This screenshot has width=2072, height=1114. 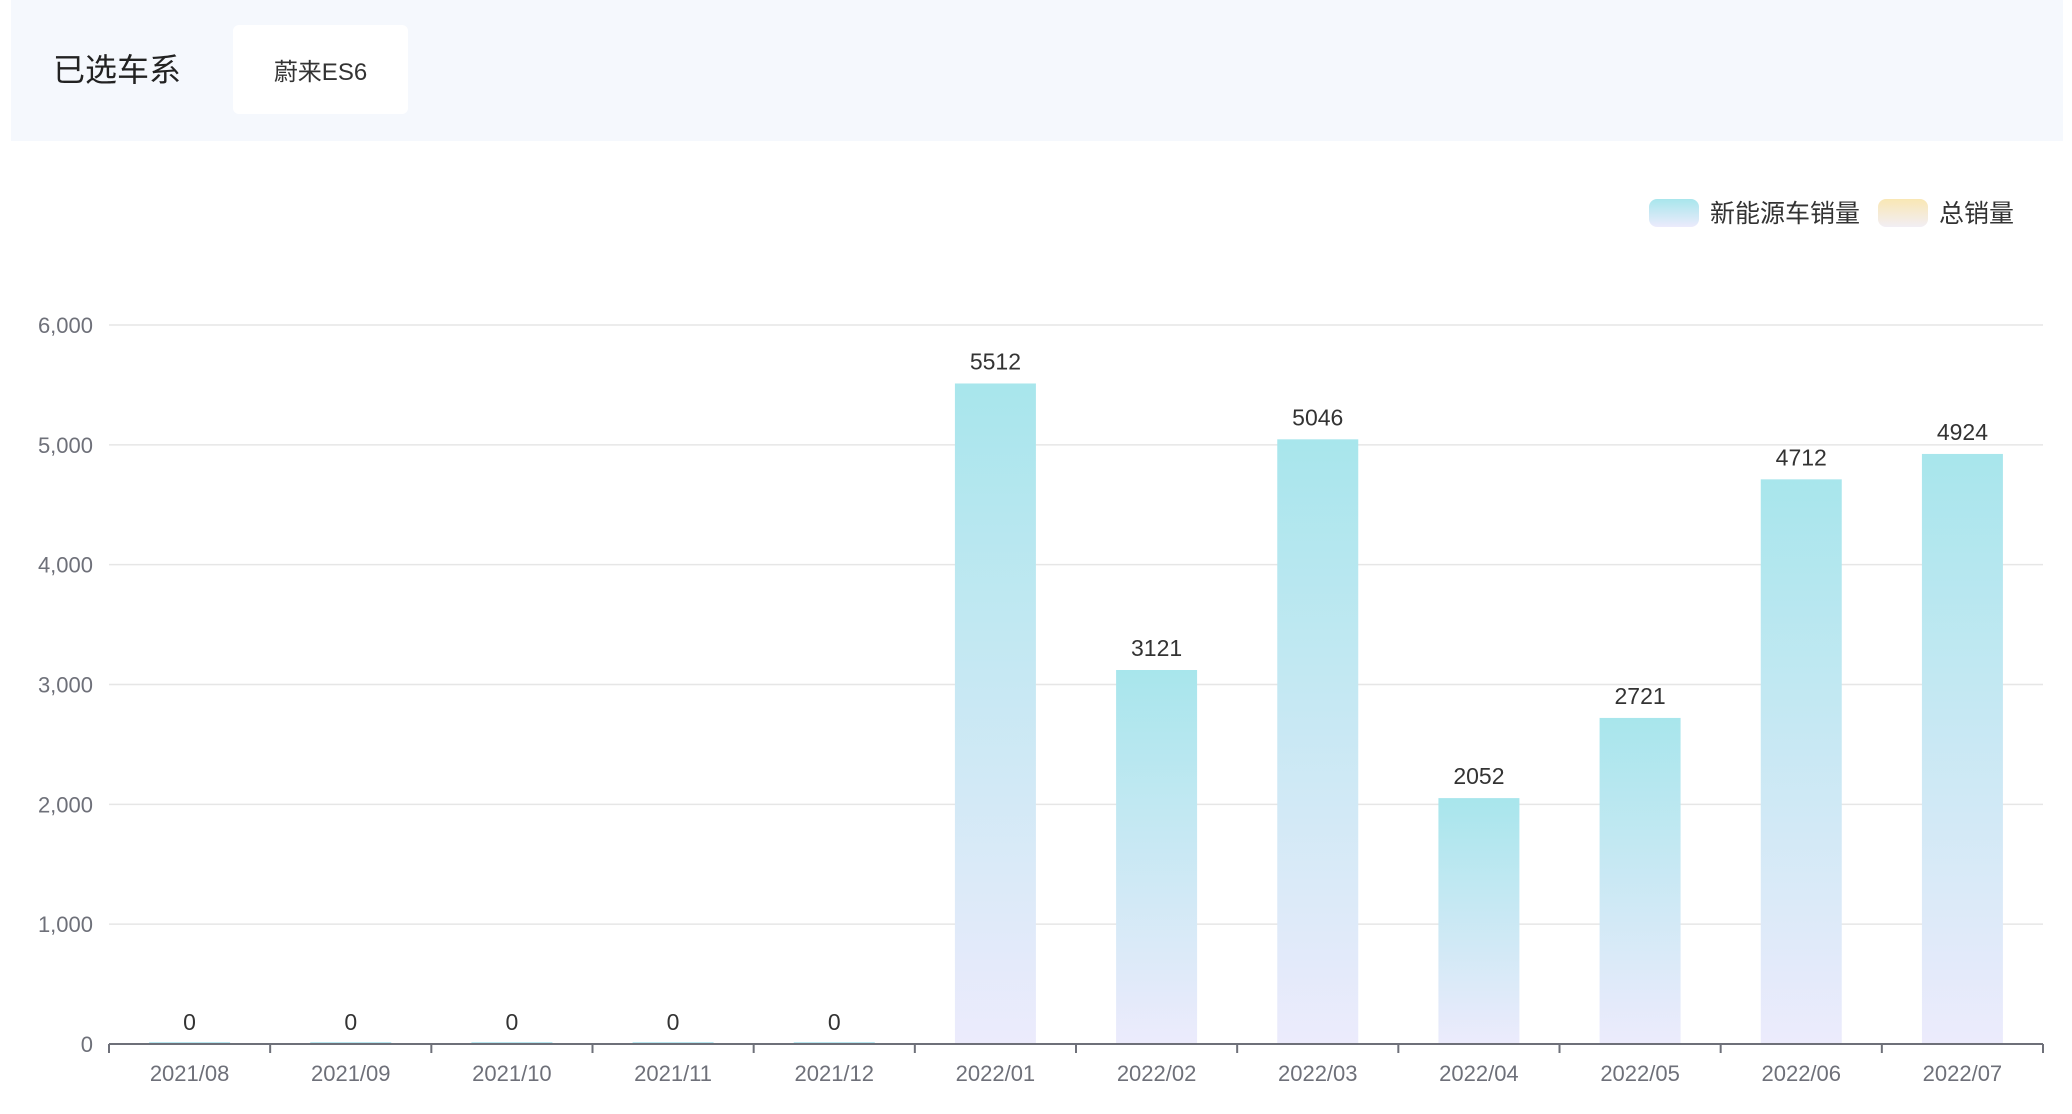 What do you see at coordinates (995, 361) in the screenshot?
I see `bar-value-label: 5512` at bounding box center [995, 361].